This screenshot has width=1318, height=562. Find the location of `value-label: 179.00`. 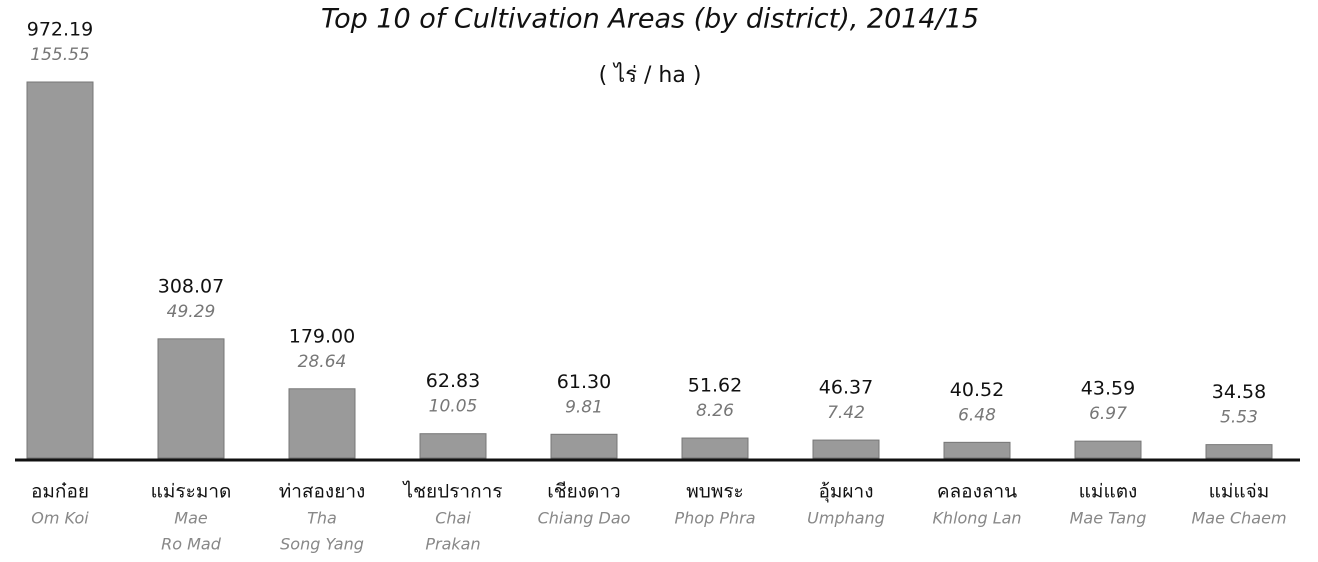

value-label: 179.00 is located at coordinates (322, 336).